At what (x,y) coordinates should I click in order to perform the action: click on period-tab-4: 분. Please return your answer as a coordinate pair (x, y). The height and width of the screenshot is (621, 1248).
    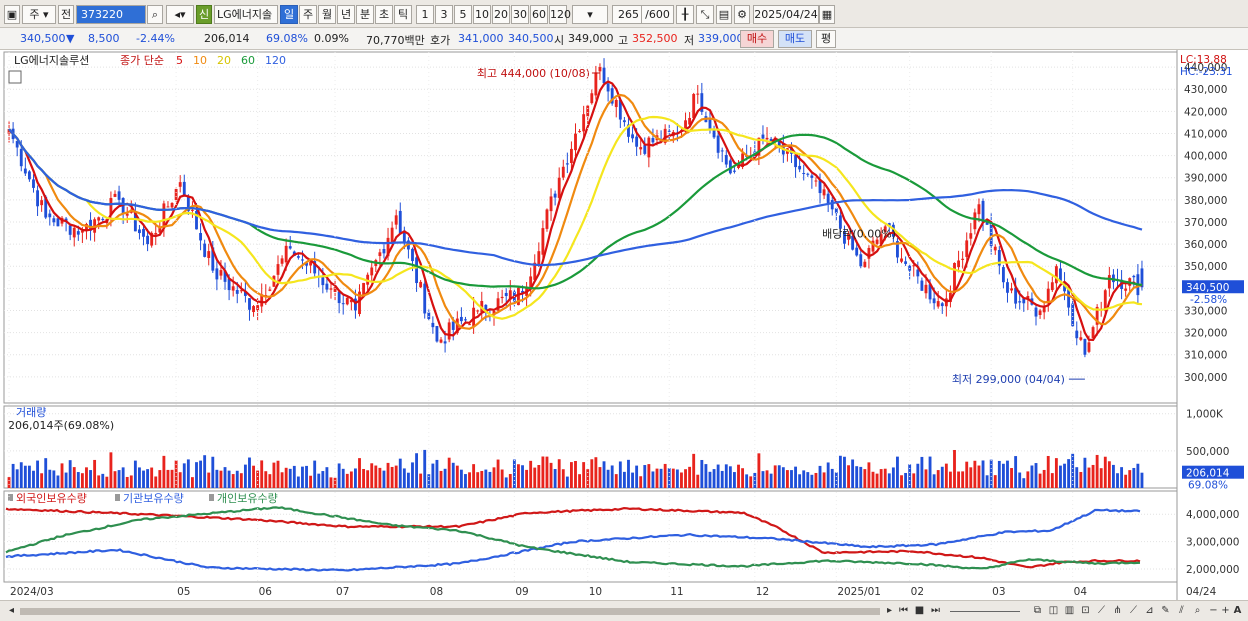
    Looking at the image, I should click on (365, 14).